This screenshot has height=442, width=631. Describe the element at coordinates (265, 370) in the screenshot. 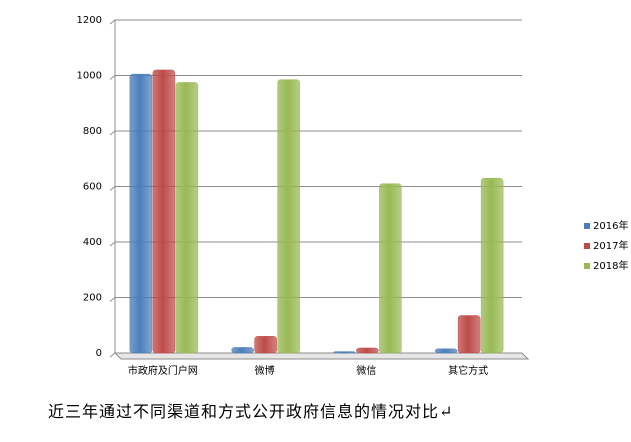

I see `x-tick-label: 微博` at that location.